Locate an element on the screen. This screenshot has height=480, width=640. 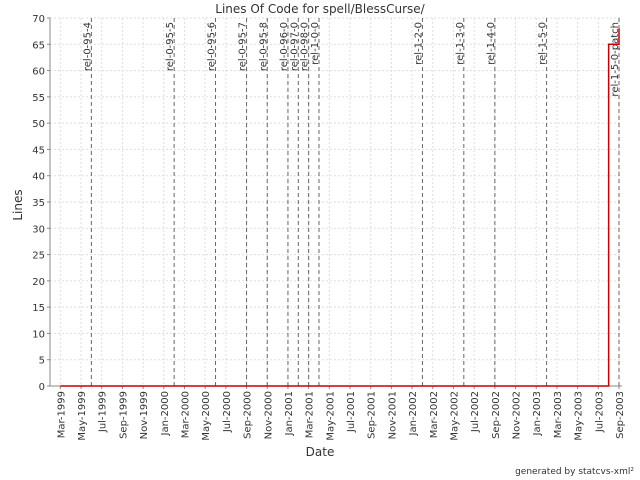
x-tick-label: Nov-2002 is located at coordinates (517, 415).